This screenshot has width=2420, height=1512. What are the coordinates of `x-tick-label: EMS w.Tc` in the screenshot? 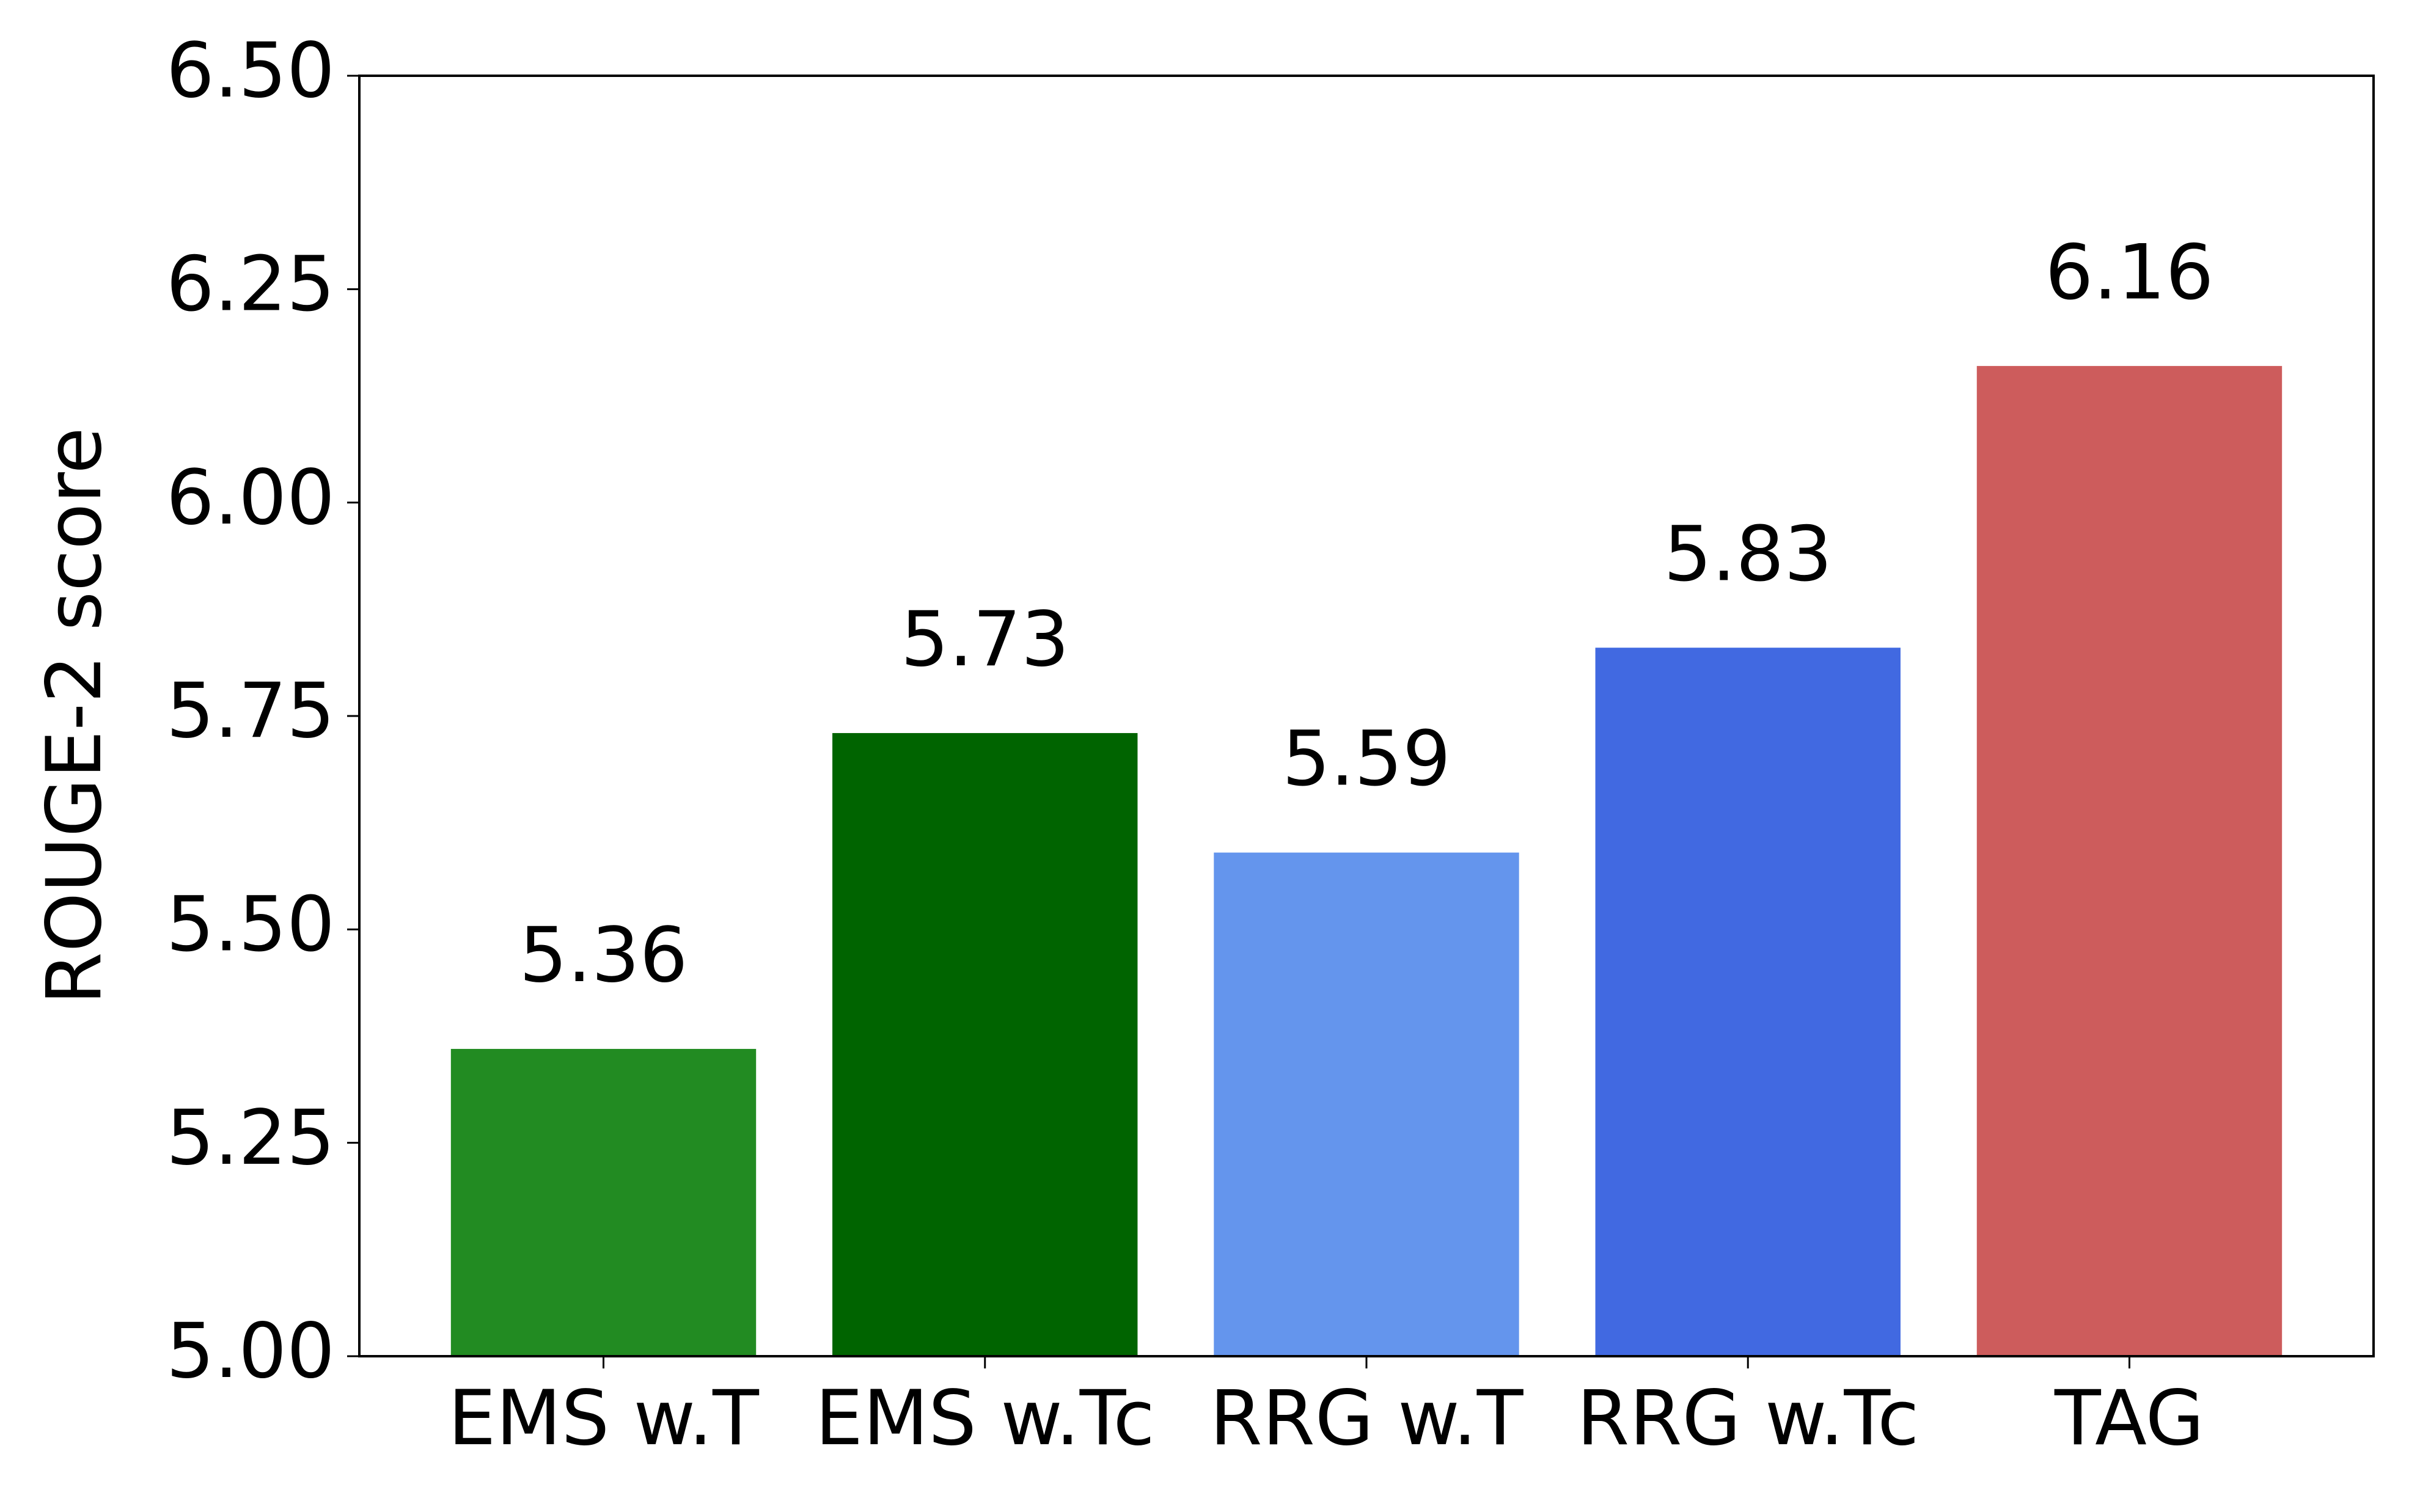 It's located at (985, 1419).